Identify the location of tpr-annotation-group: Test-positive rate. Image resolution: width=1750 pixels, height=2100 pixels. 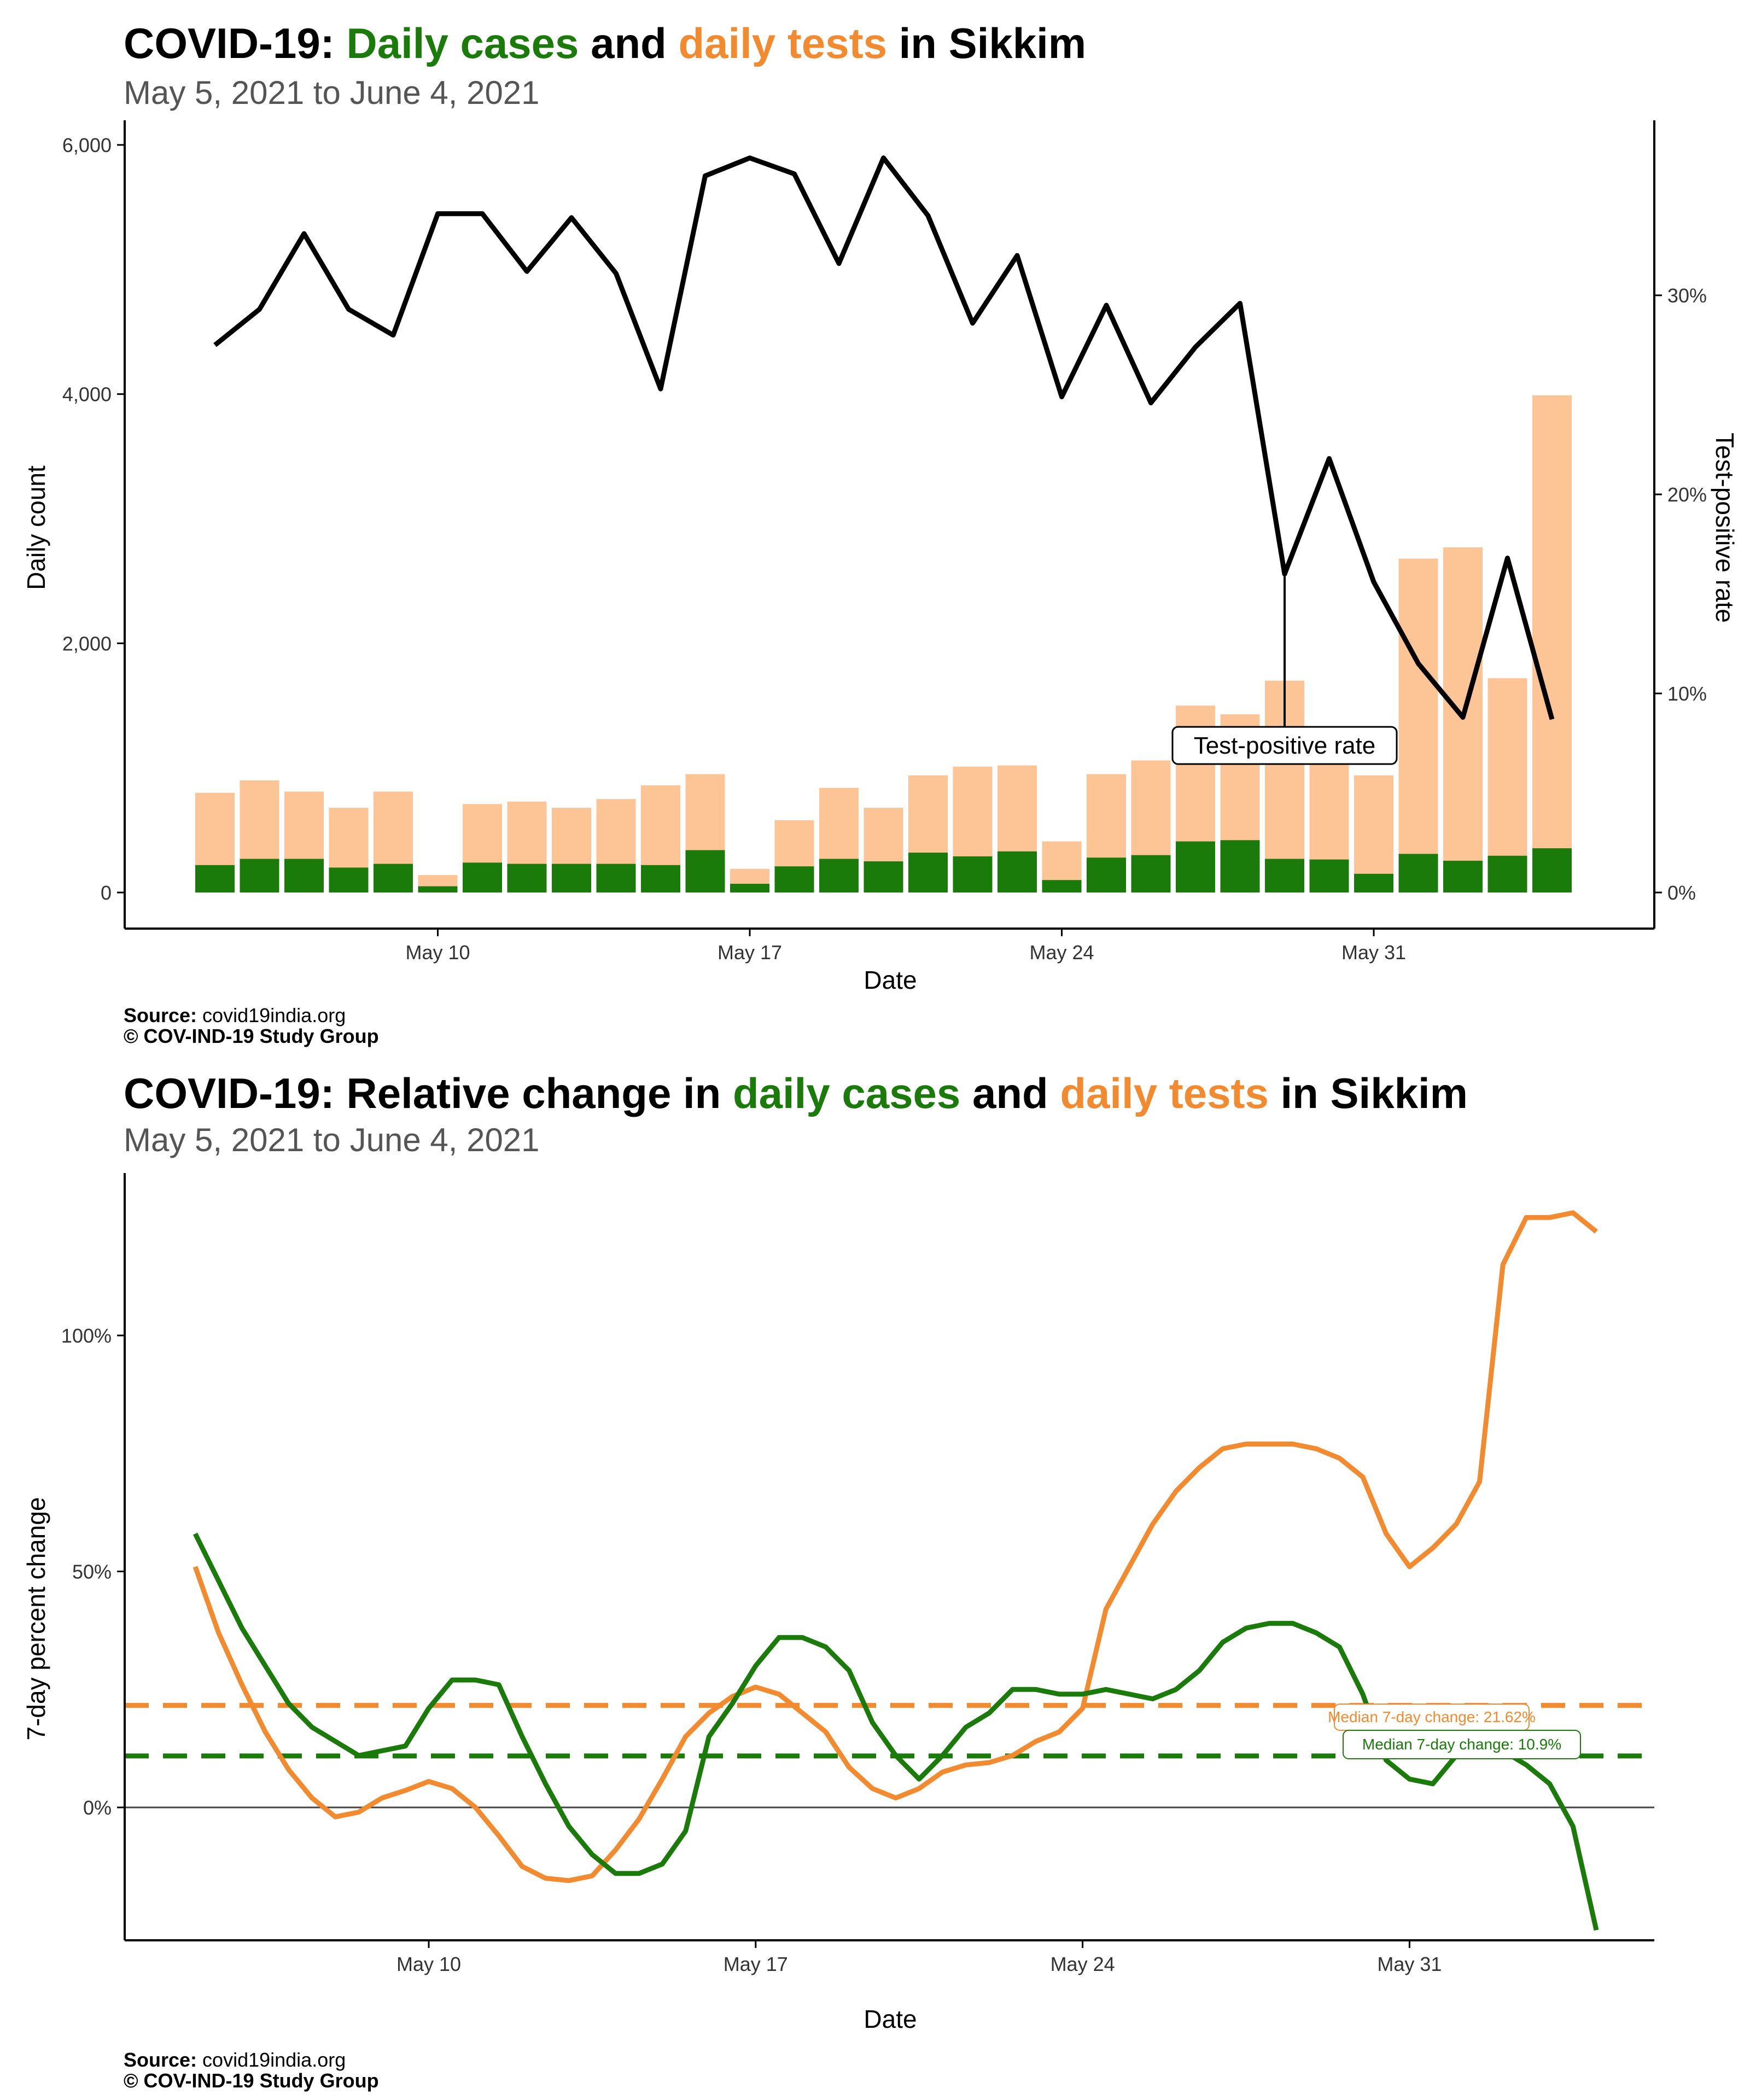
(1284, 669).